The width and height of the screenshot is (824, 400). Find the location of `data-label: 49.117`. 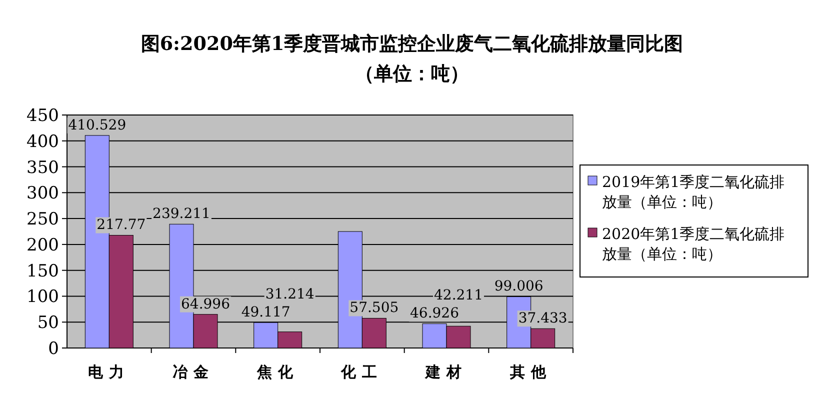

data-label: 49.117 is located at coordinates (265, 312).